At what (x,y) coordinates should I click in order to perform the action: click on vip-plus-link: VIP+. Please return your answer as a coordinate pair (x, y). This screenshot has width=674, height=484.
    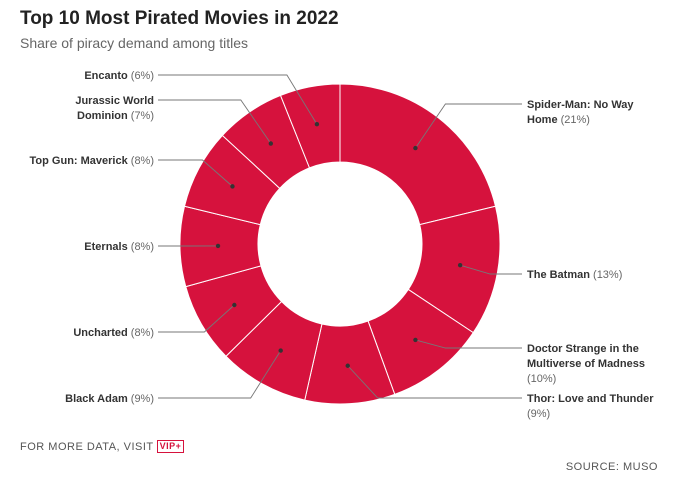
    Looking at the image, I should click on (170, 446).